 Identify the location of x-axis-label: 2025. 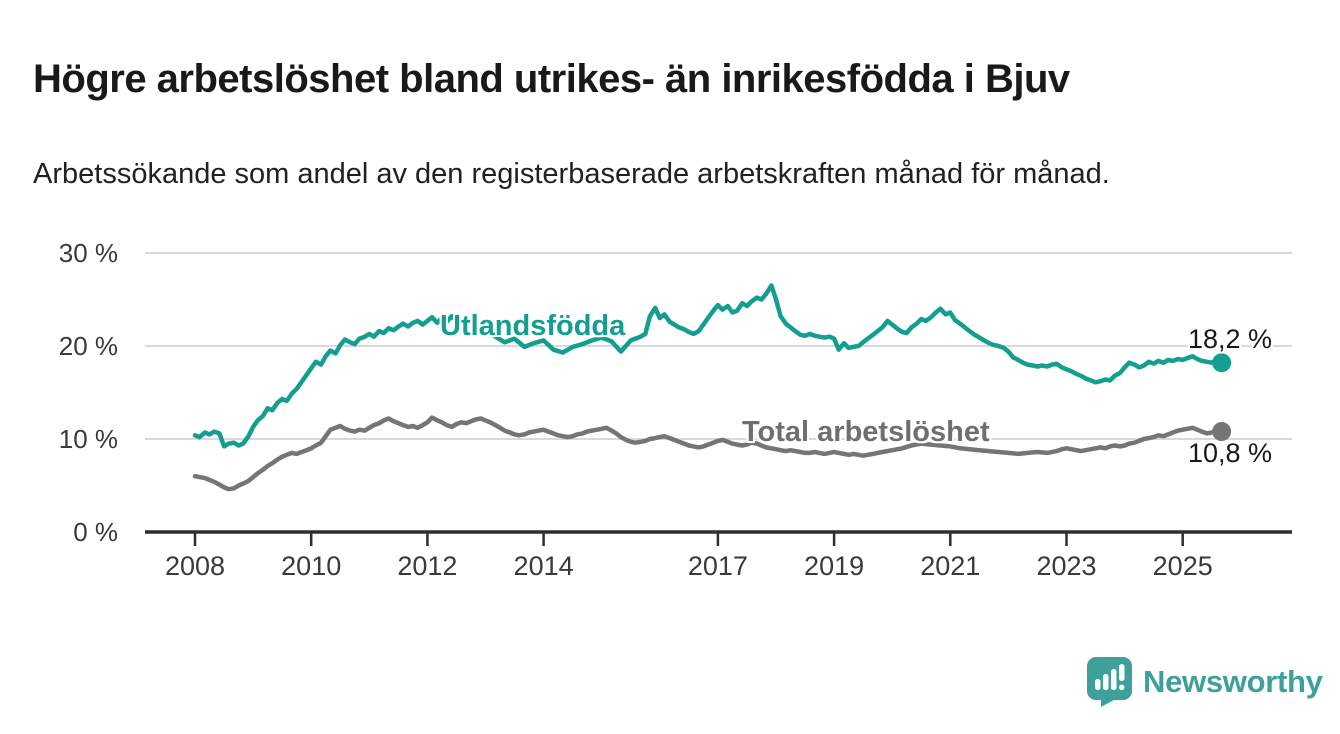
(1183, 566).